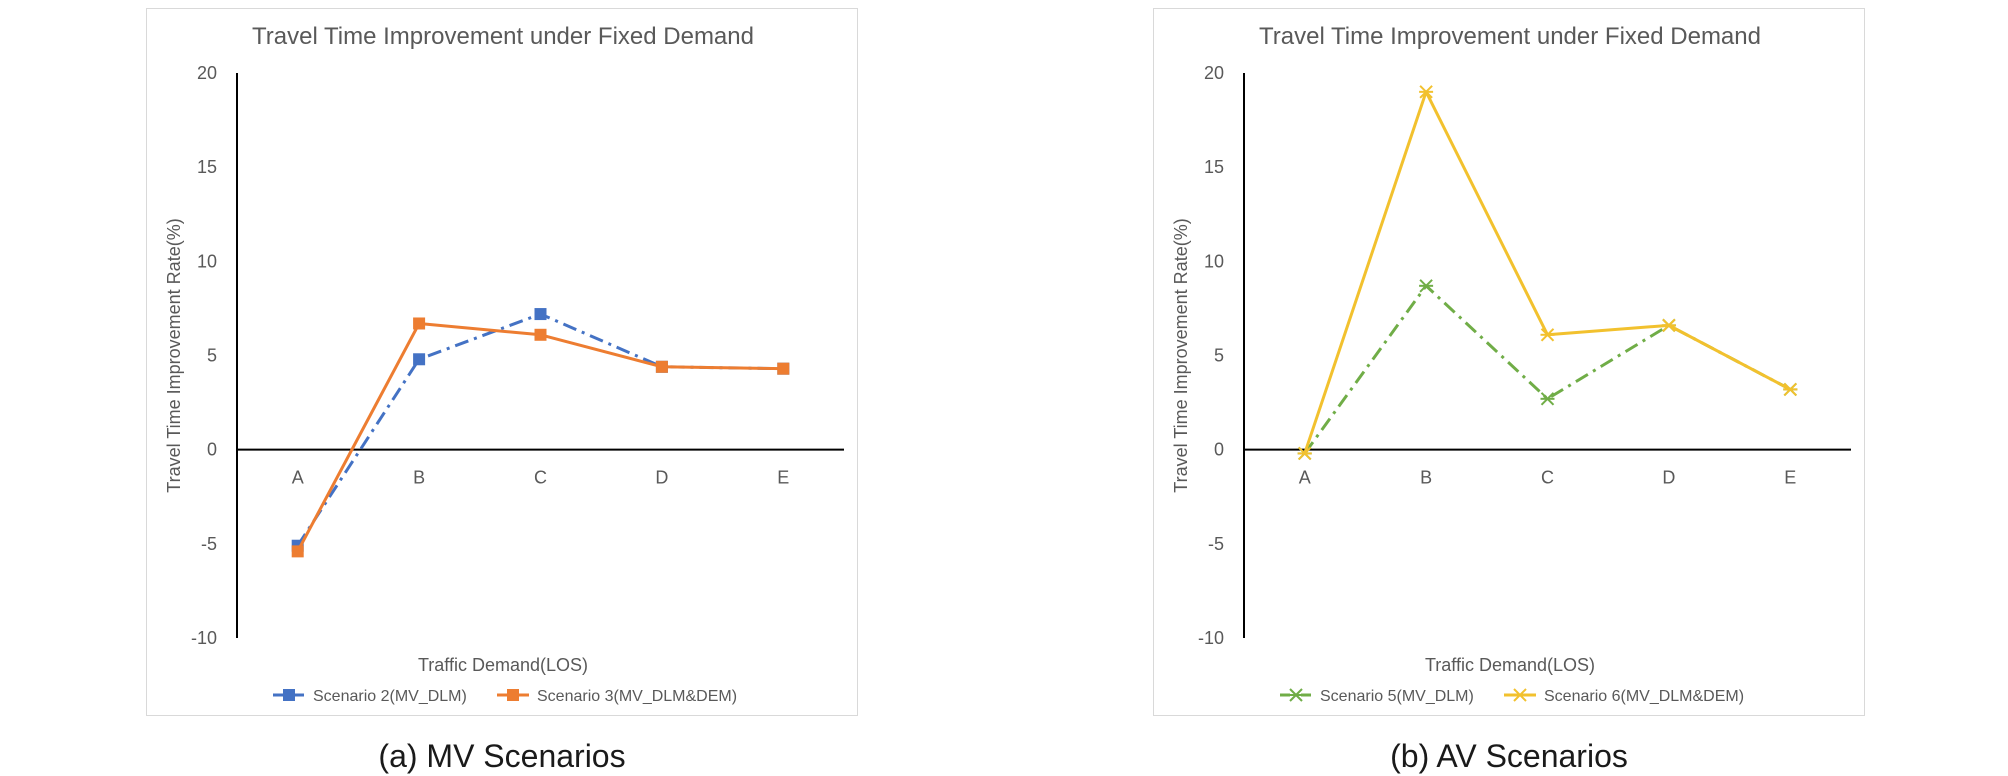 The width and height of the screenshot is (2008, 776). Describe the element at coordinates (207, 167) in the screenshot. I see `chart-mv-ytick-label: 15` at that location.